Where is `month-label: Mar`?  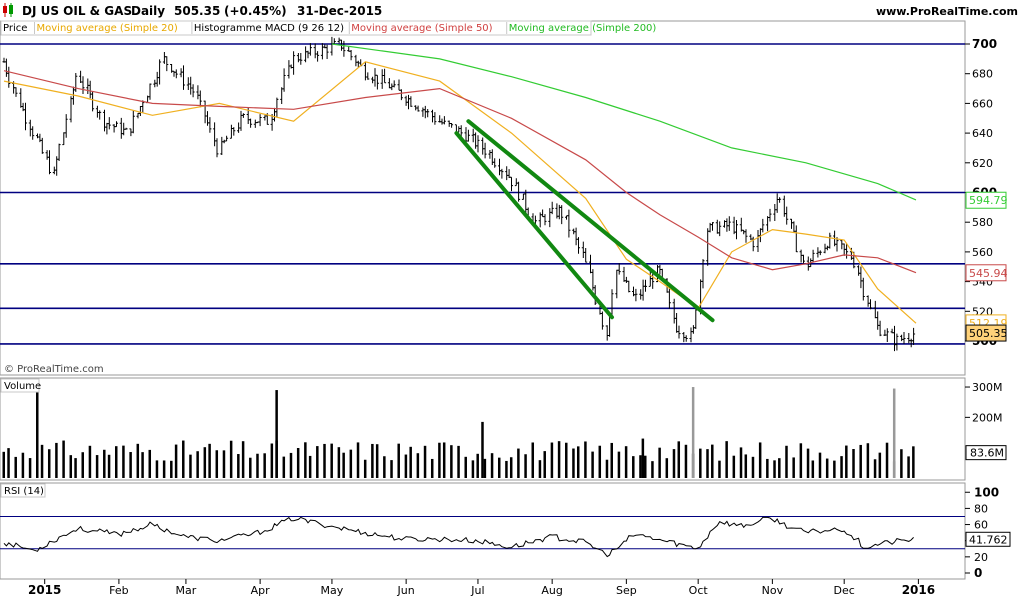
month-label: Mar is located at coordinates (186, 590).